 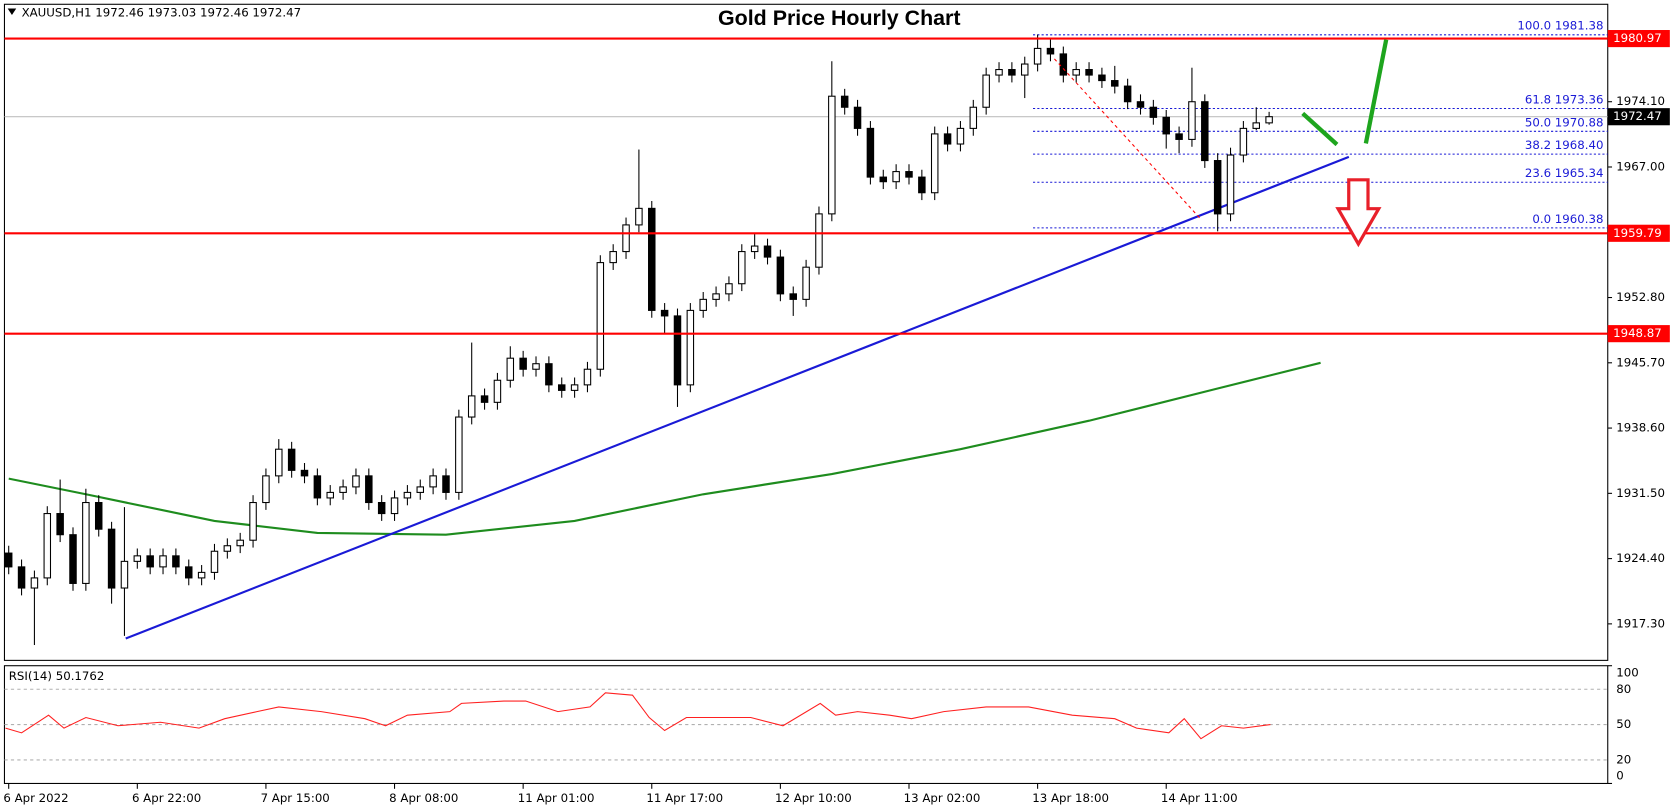 I want to click on y-tick-label: 1917.30, so click(x=1640, y=623).